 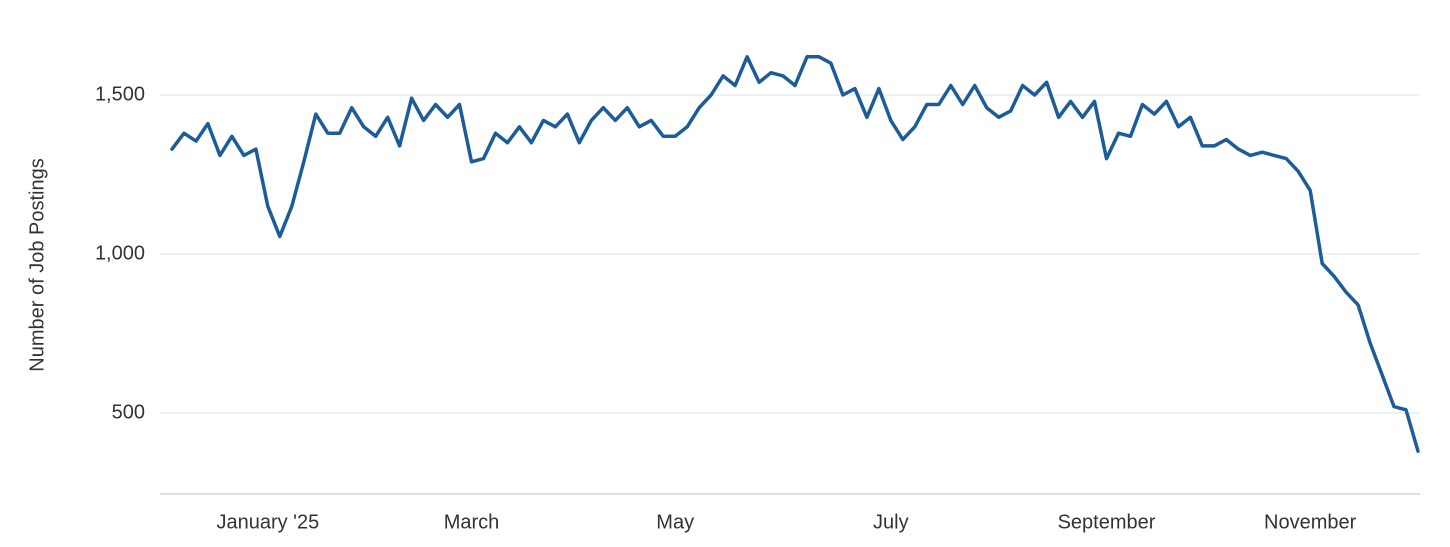 I want to click on y-tick-label: 1,000, so click(x=120, y=253).